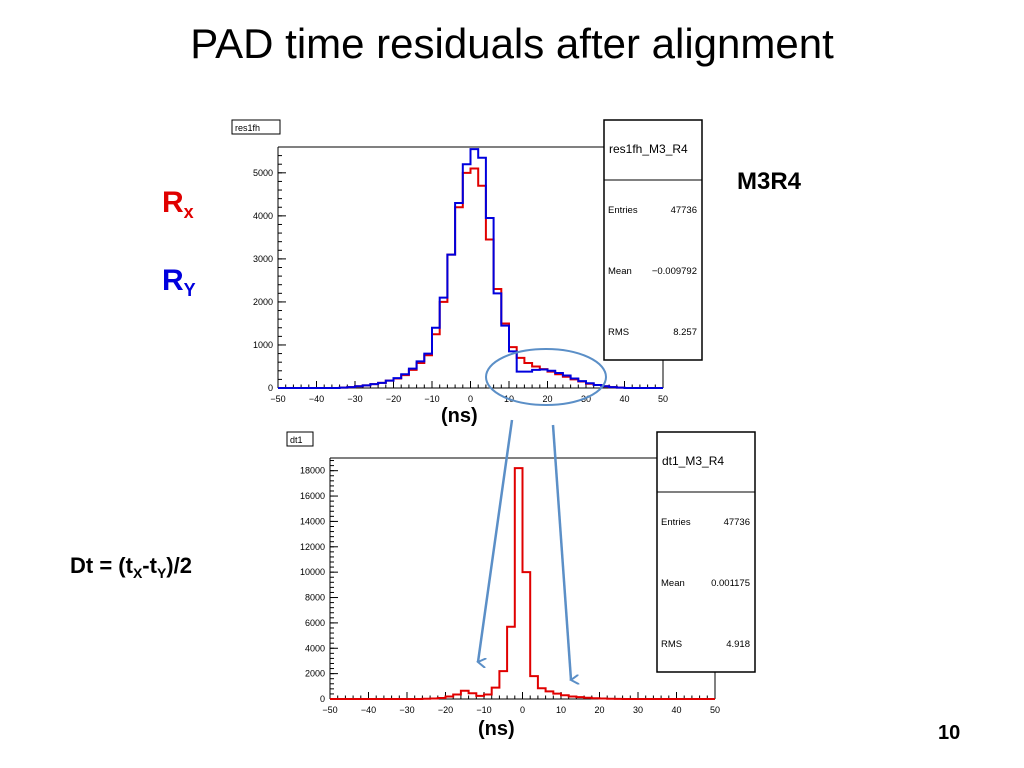  I want to click on rx-label: Rx, so click(178, 204).